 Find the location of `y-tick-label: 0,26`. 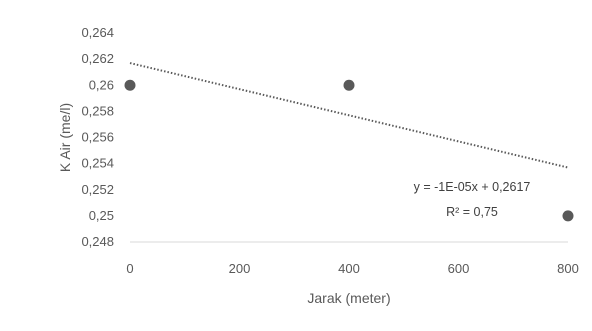

y-tick-label: 0,26 is located at coordinates (101, 84).